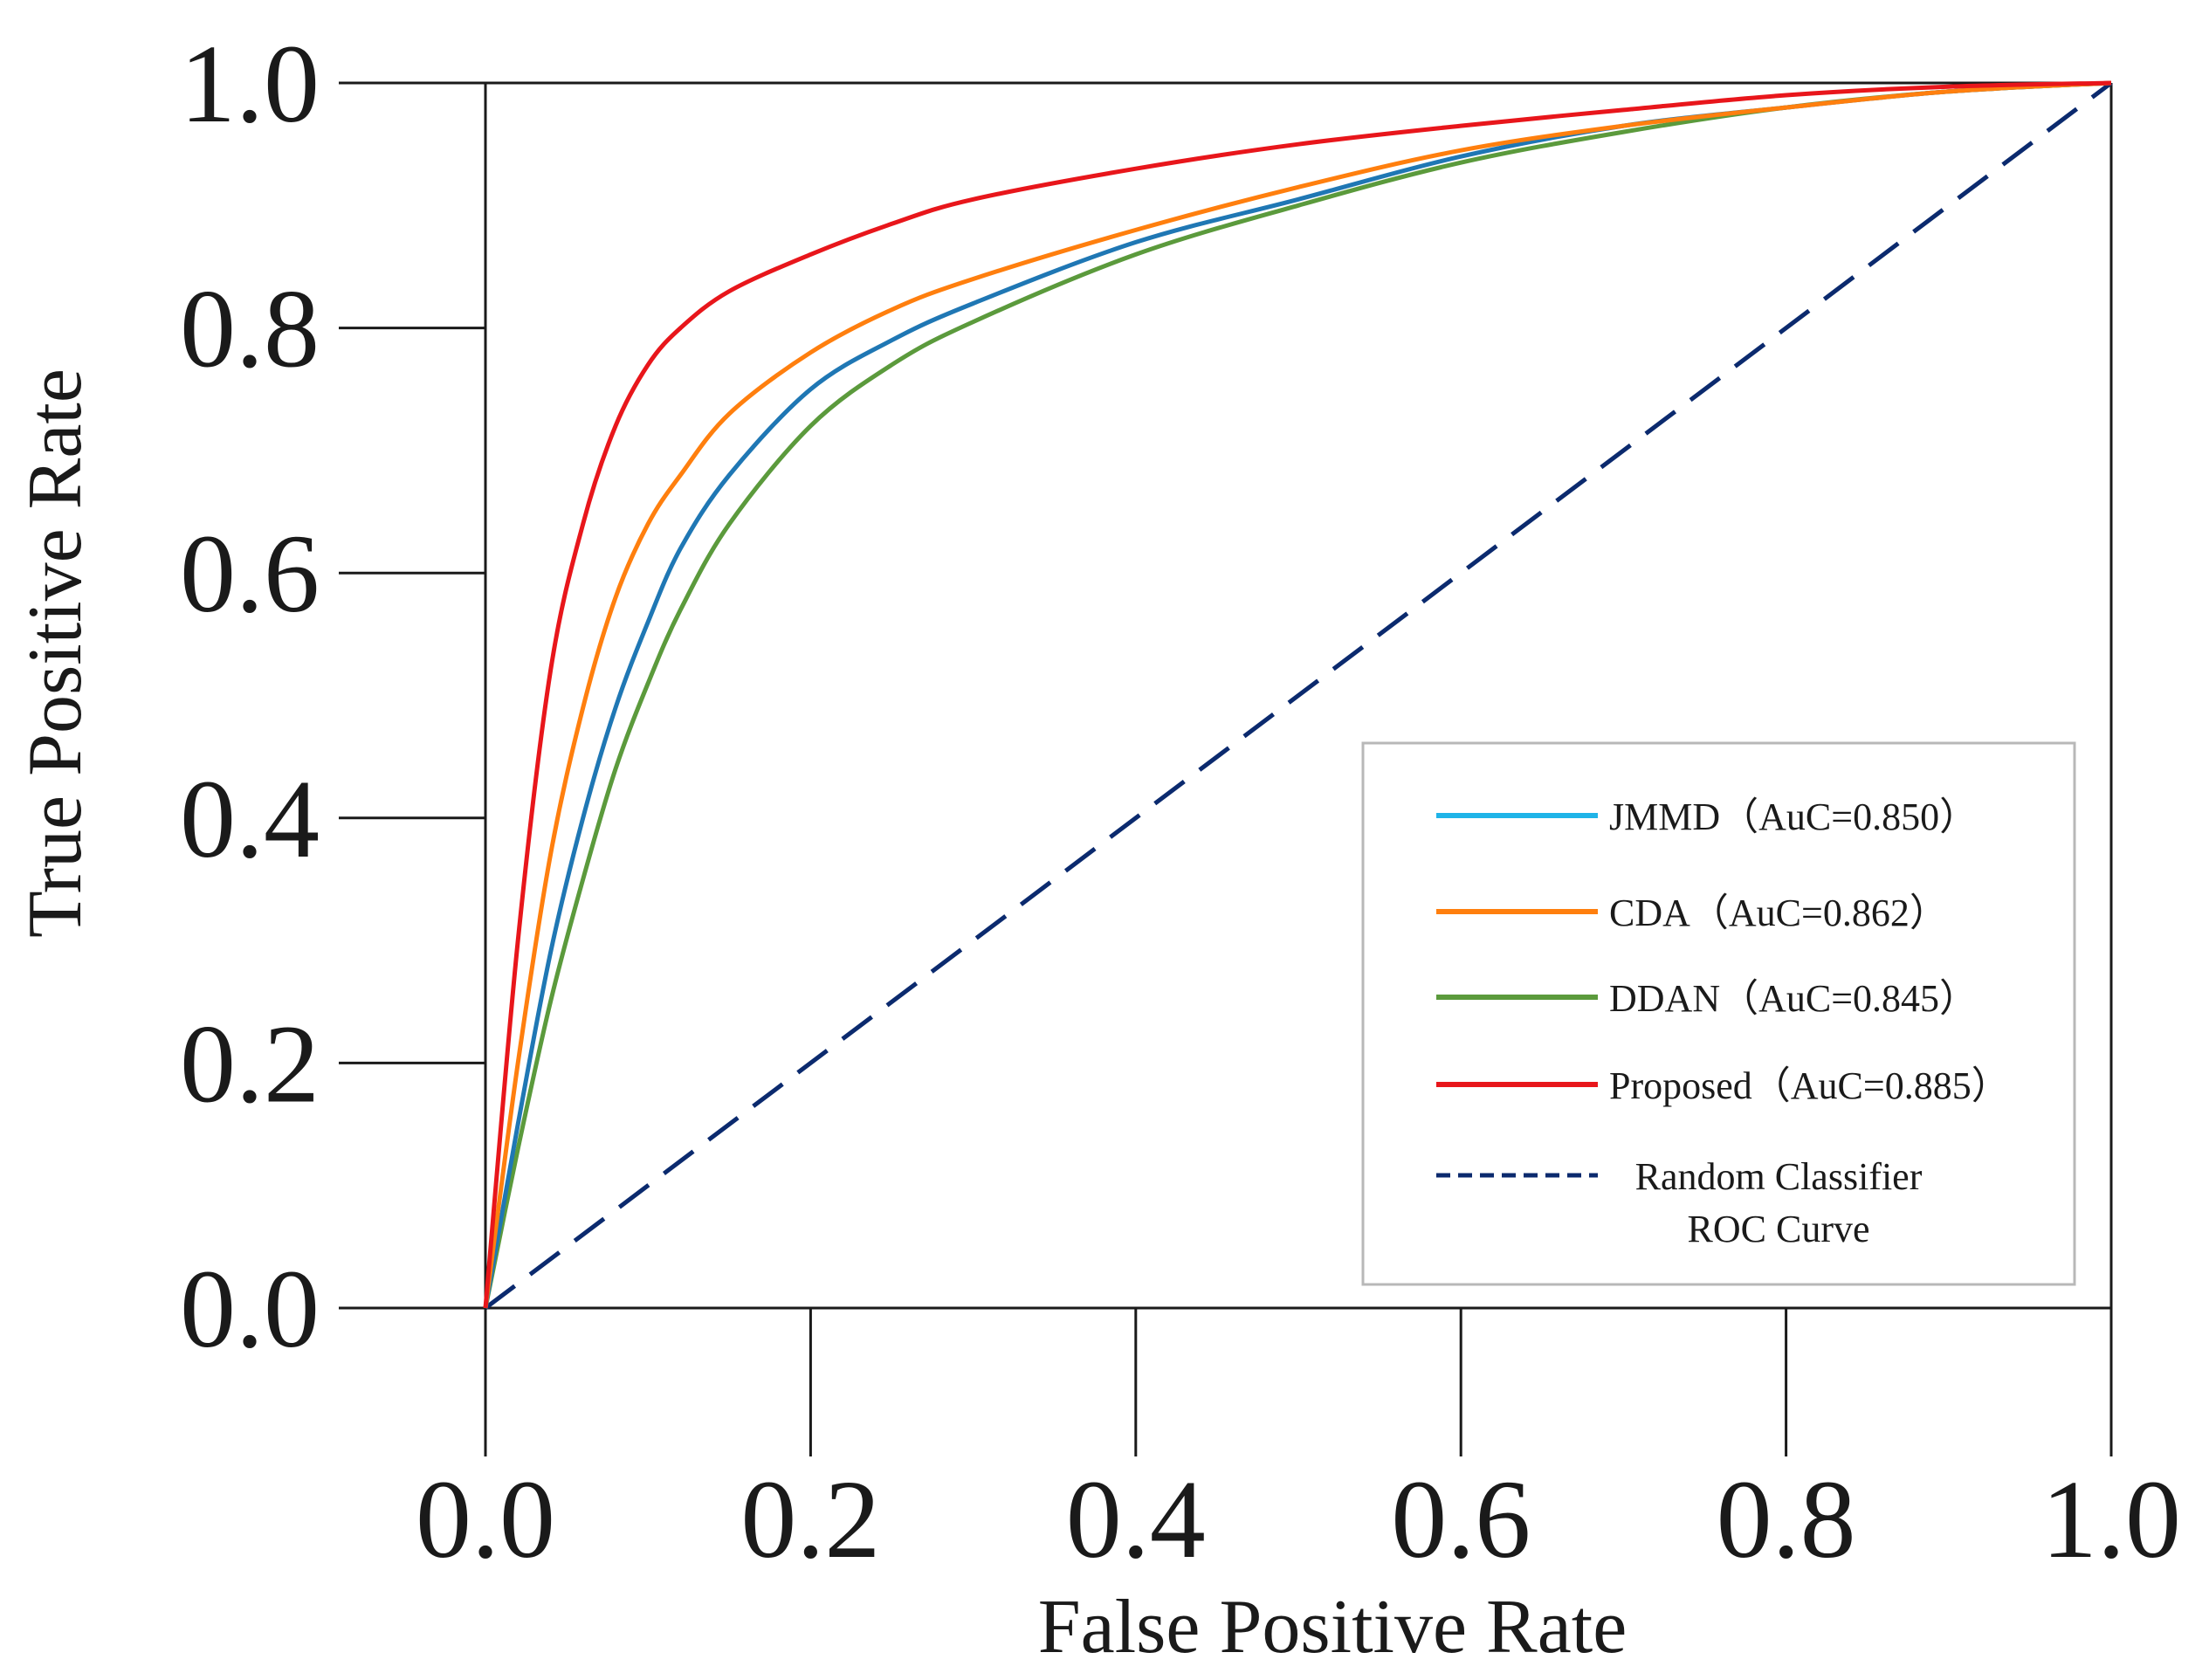  What do you see at coordinates (1809, 1085) in the screenshot?
I see `legend-label-proposed: Proposed（AuC=0.885）` at bounding box center [1809, 1085].